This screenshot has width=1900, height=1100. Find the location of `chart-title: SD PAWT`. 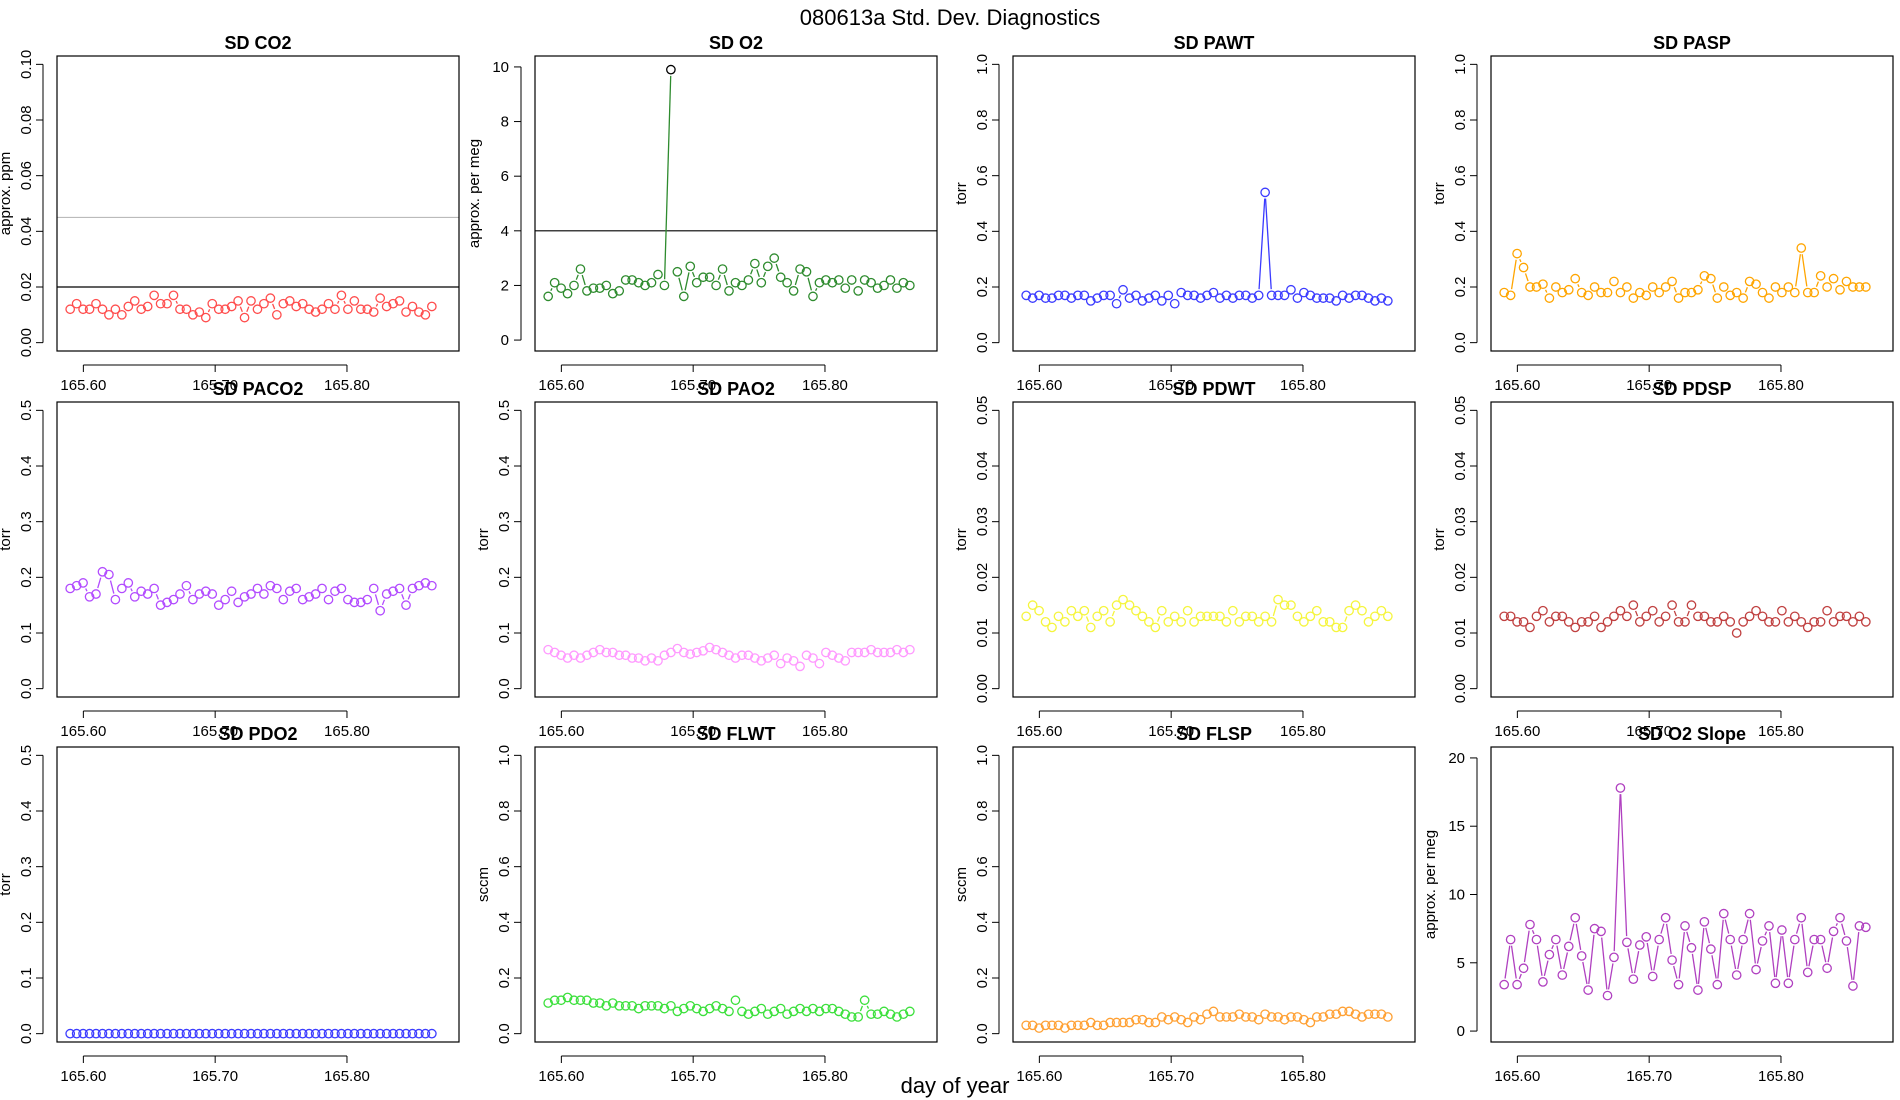

chart-title: SD PAWT is located at coordinates (1214, 43).